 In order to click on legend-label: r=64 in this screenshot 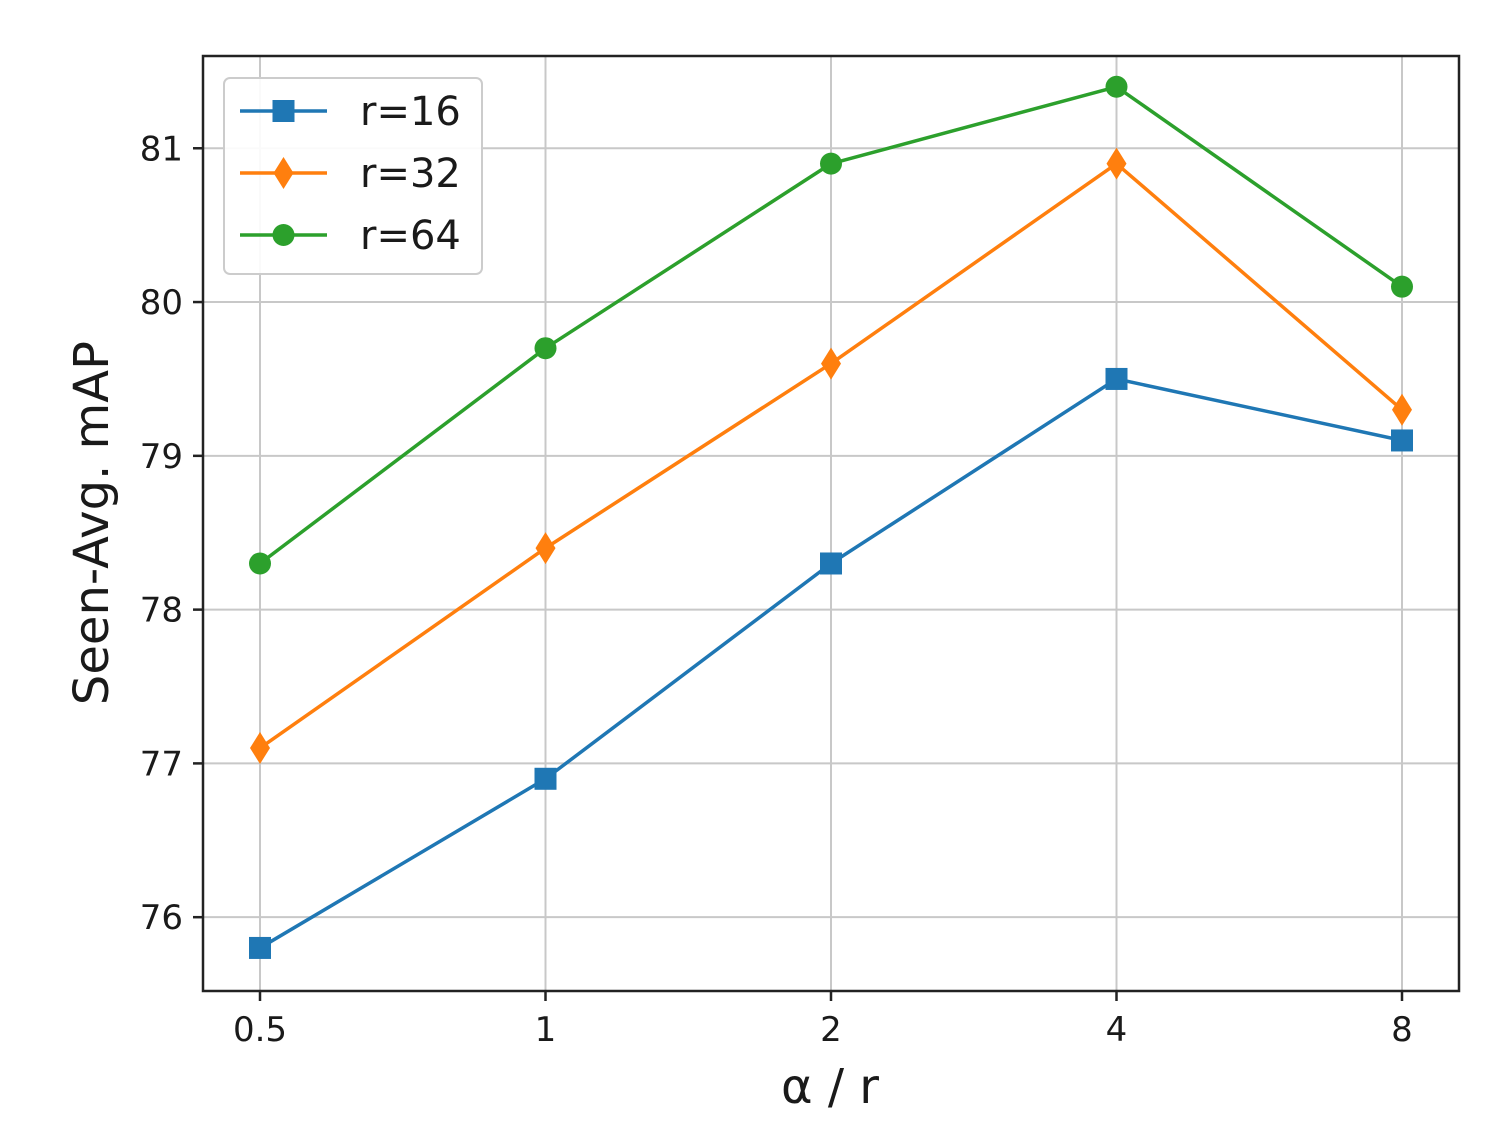, I will do `click(410, 236)`.